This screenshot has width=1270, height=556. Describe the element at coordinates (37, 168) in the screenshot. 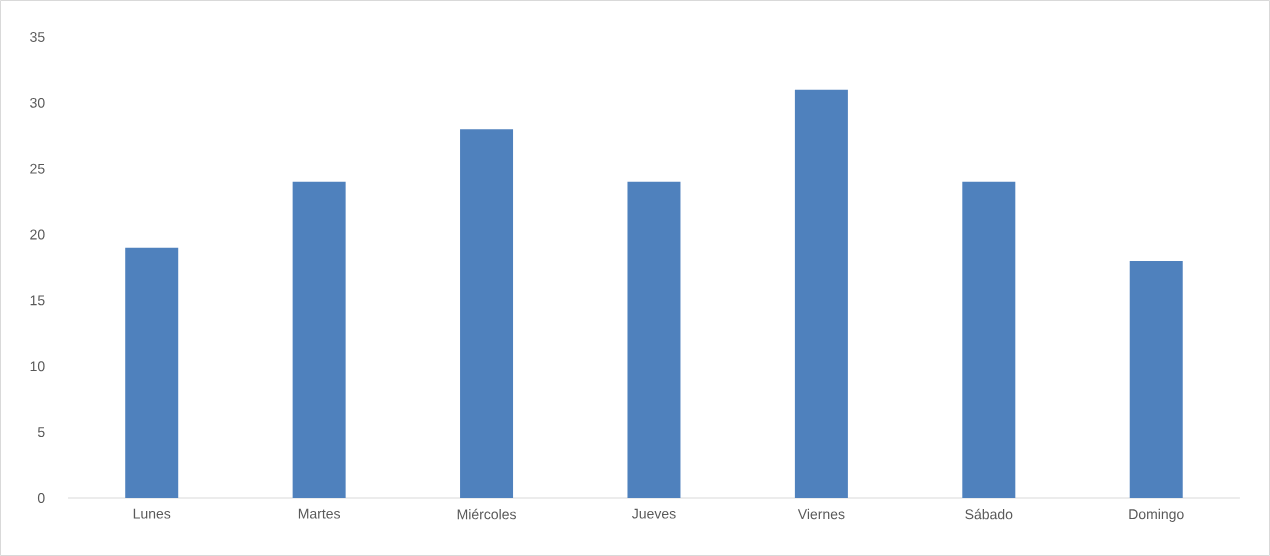

I see `y-tick-label: 25` at that location.